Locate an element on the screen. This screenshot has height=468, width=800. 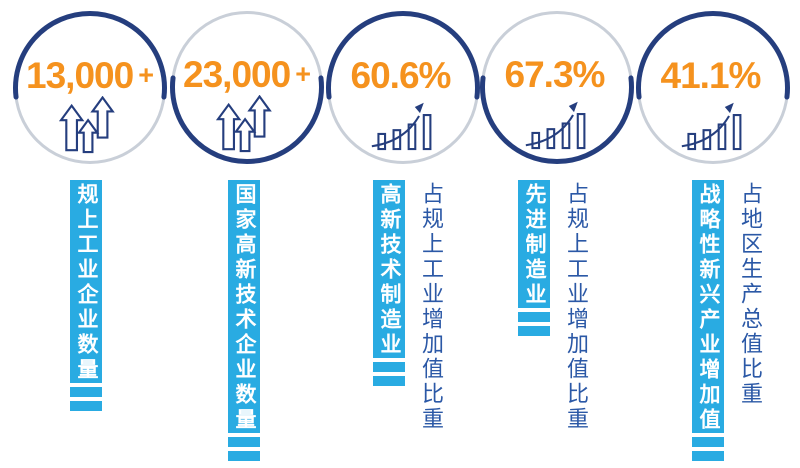
label-column: 规上工业企业数量 is located at coordinates (86, 295).